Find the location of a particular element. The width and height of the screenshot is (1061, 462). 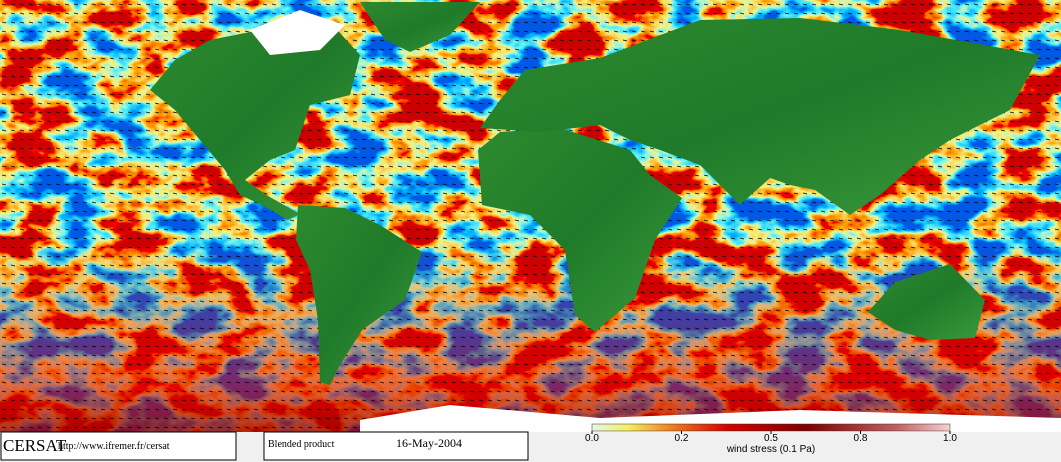

colorbar-ticks: 0.0 0.2 0.5 0.8 1.0 is located at coordinates (771, 437).